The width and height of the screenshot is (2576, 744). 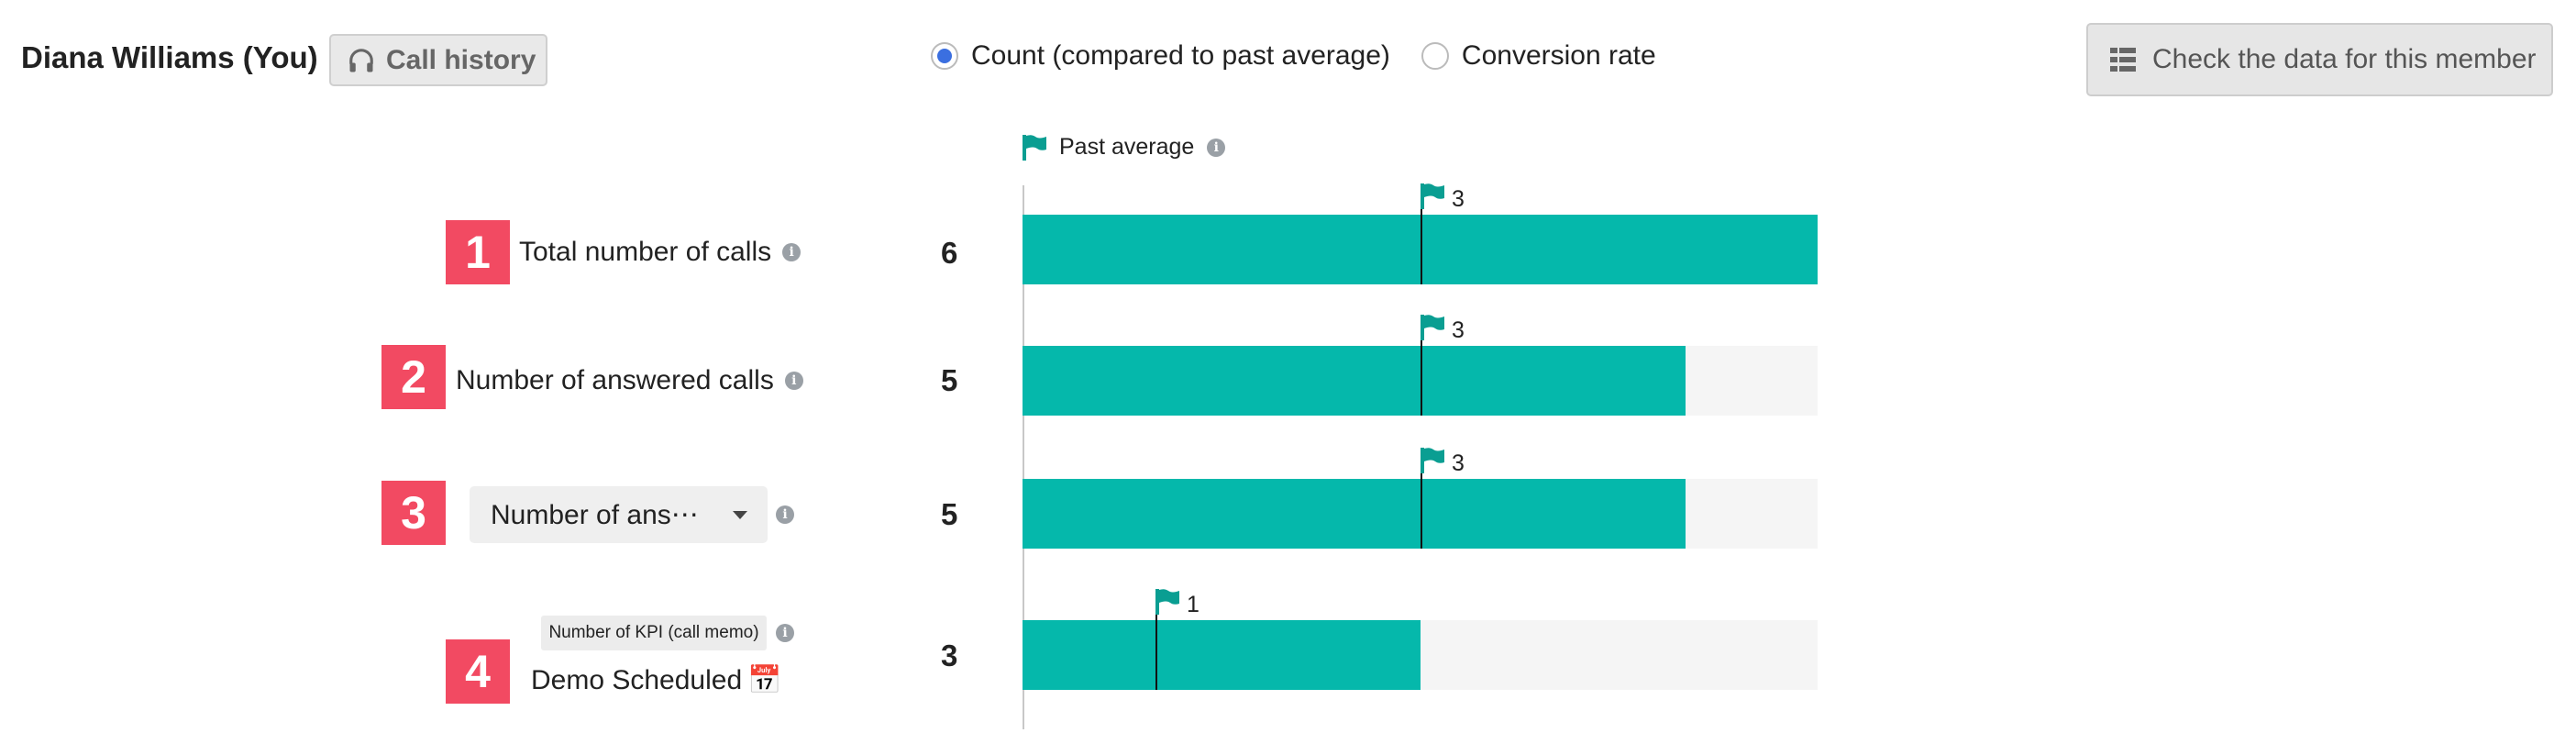 What do you see at coordinates (1558, 55) in the screenshot?
I see `radio-conversion-rate-label: Conversion rate` at bounding box center [1558, 55].